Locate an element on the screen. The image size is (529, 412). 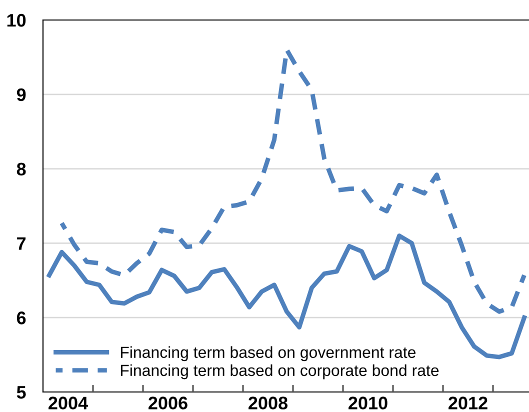
y-tick-label: 5 is located at coordinates (21, 392).